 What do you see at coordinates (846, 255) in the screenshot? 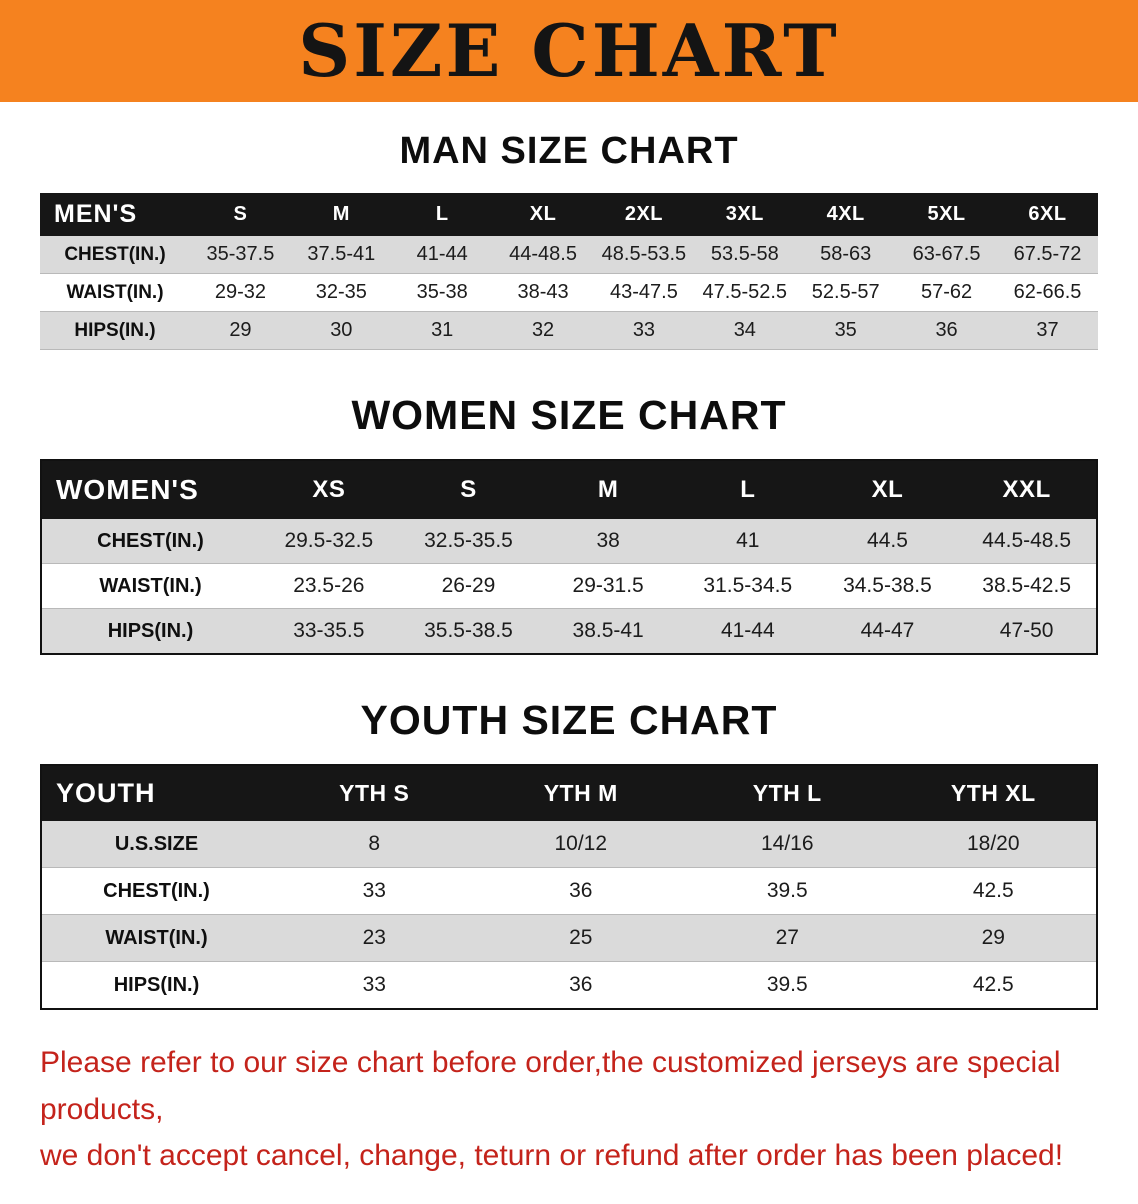
I see `size-value-cell: 58-63` at bounding box center [846, 255].